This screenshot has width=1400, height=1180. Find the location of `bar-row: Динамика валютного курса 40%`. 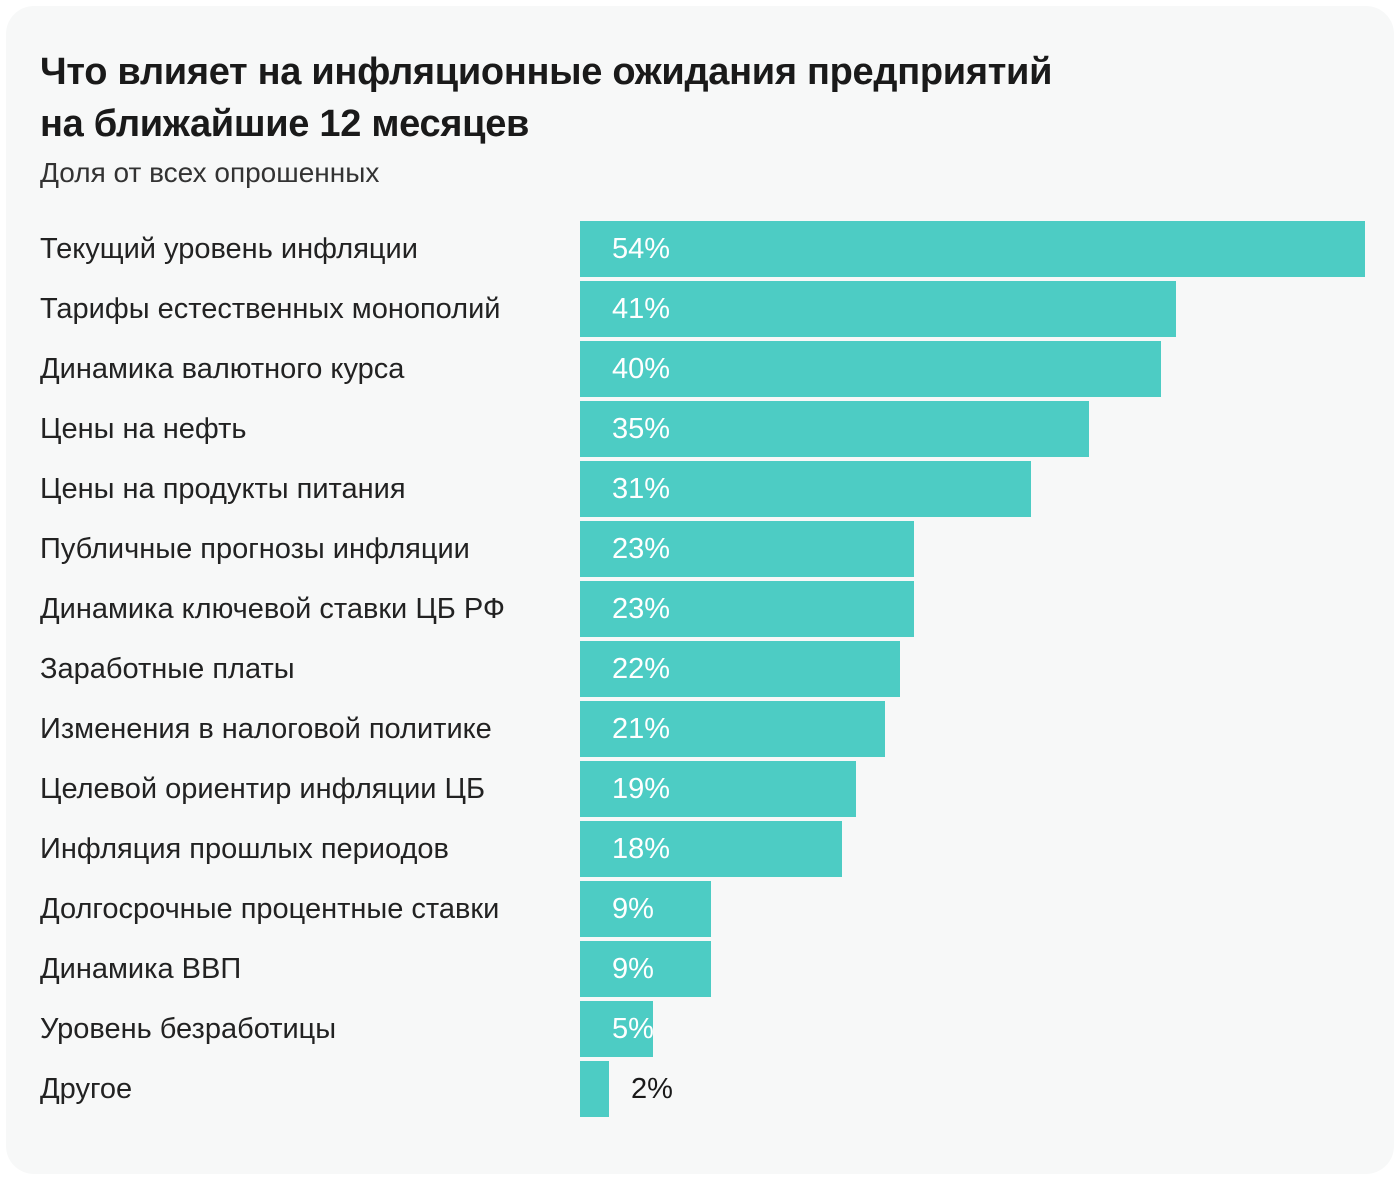

bar-row: Динамика валютного курса 40% is located at coordinates (703, 369).